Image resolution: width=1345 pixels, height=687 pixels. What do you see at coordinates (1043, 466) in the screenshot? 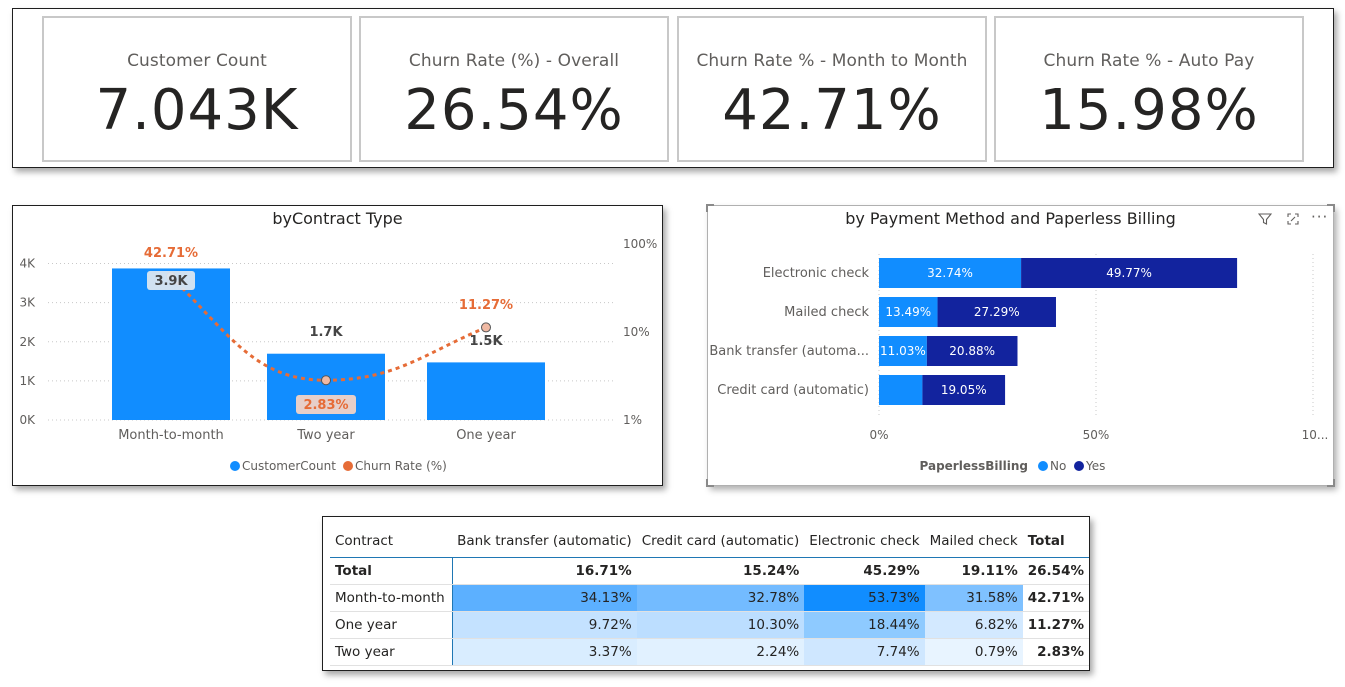
I see `legend-marker-no` at bounding box center [1043, 466].